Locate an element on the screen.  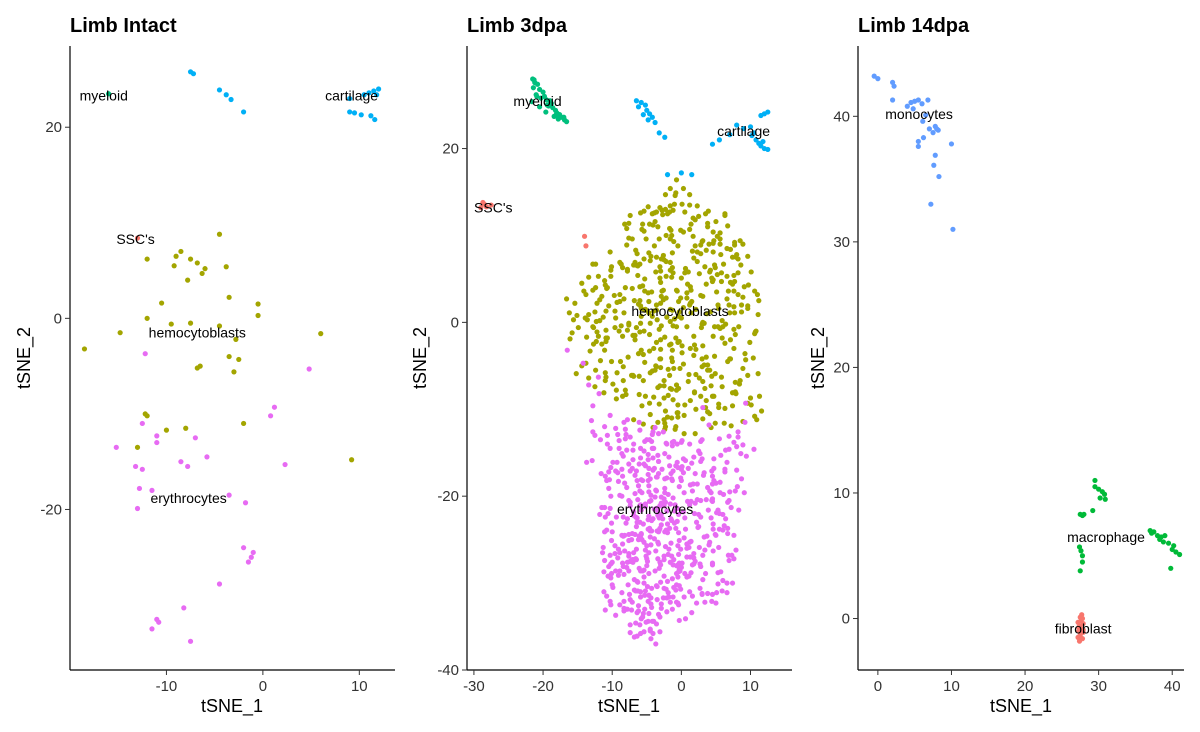
y-tick-label: 0 is located at coordinates (58, 318).